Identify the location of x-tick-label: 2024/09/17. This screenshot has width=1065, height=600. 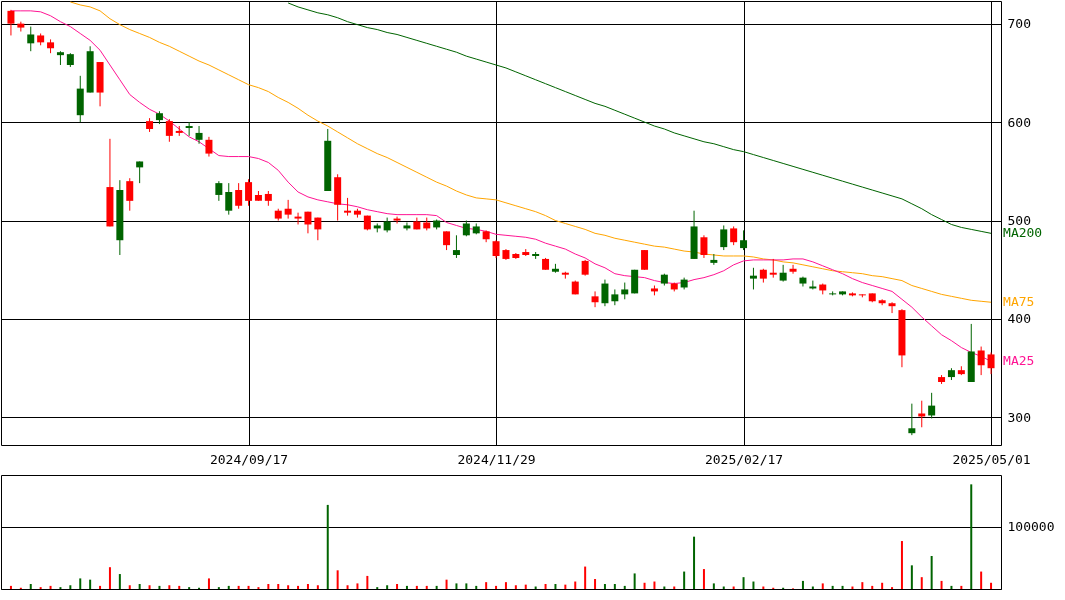
(249, 459).